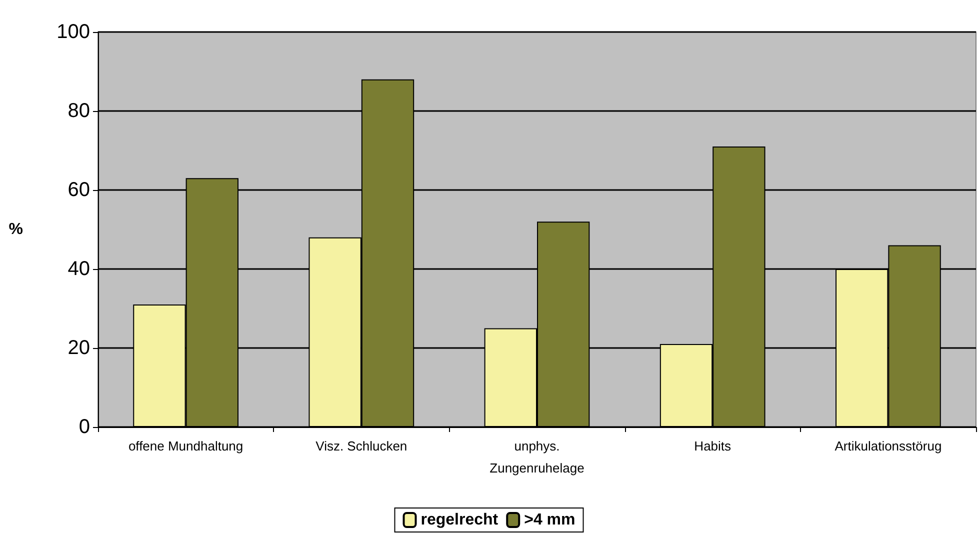  What do you see at coordinates (79, 190) in the screenshot?
I see `y-tick-label: 60` at bounding box center [79, 190].